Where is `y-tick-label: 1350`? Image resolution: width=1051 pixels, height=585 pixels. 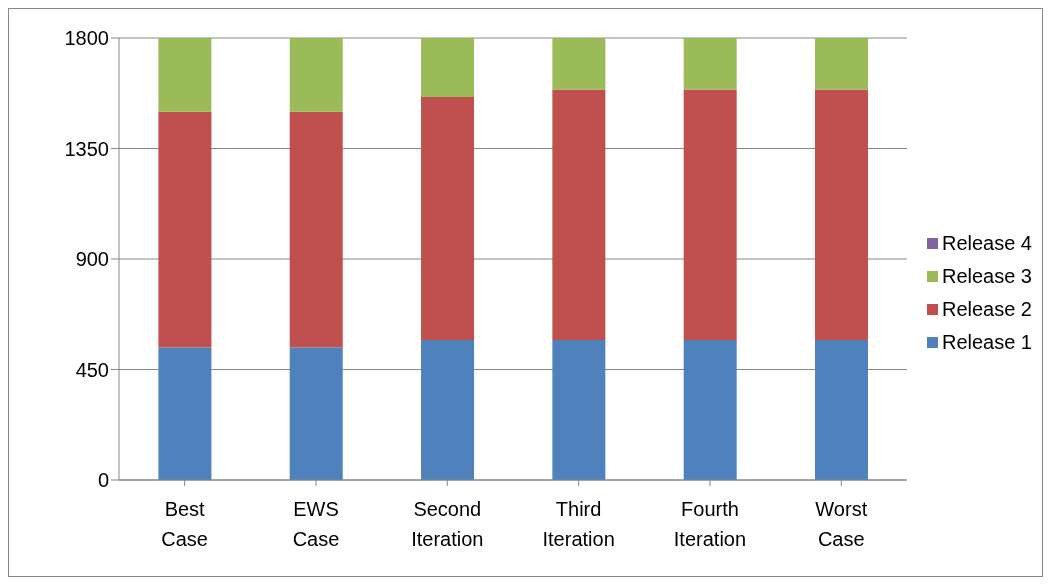 y-tick-label: 1350 is located at coordinates (86, 148).